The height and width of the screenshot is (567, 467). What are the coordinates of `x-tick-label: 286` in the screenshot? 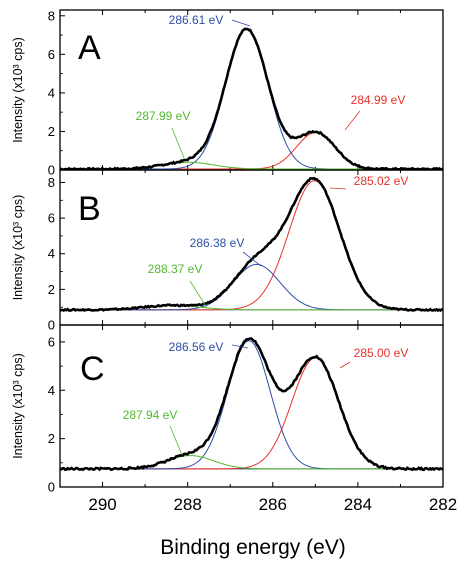 It's located at (273, 504).